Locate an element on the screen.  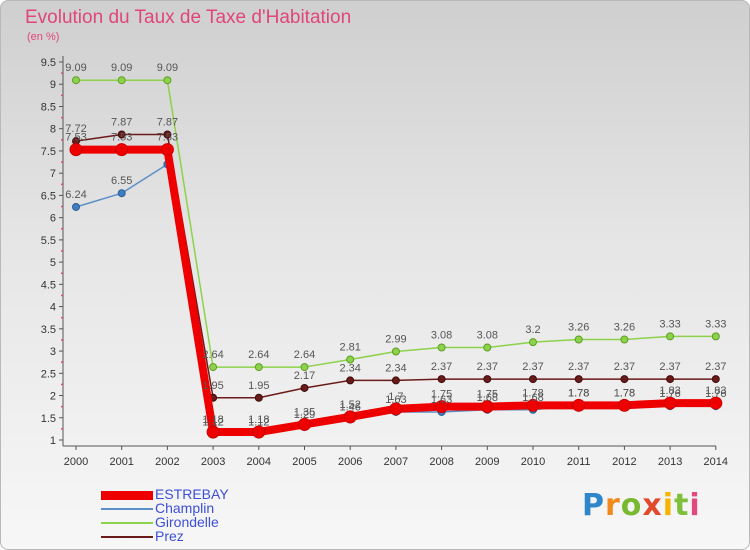
data-label-girondelle: 9.09 is located at coordinates (121, 68).